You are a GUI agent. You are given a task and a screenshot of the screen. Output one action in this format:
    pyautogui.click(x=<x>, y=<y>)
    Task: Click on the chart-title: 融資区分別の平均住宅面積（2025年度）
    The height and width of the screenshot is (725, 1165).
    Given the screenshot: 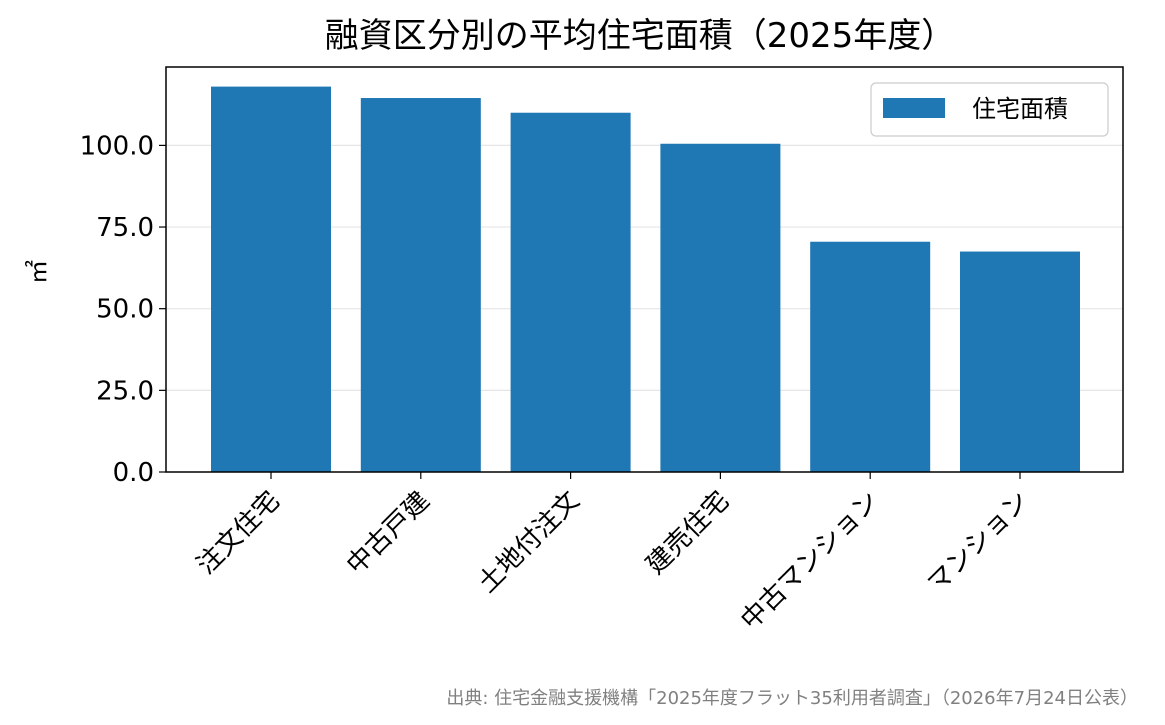 What is the action you would take?
    pyautogui.click(x=640, y=36)
    